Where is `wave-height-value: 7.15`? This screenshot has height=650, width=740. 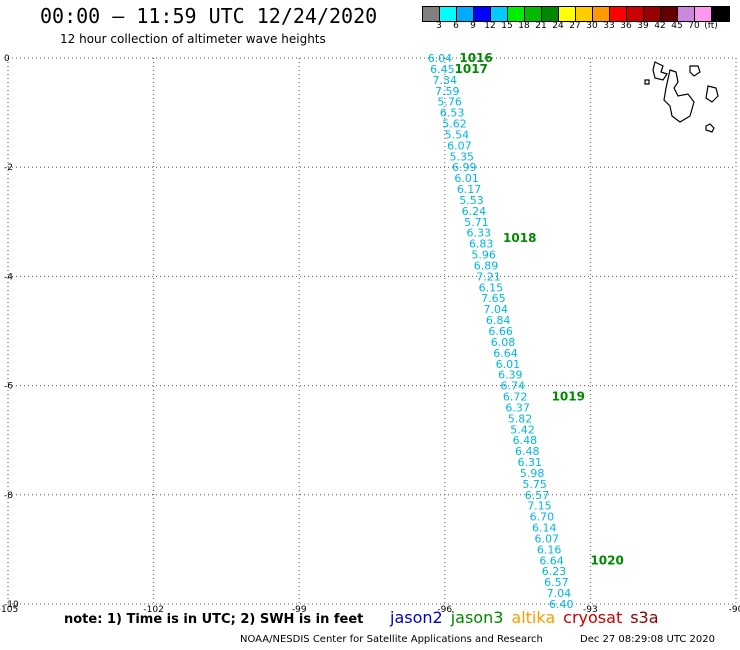 wave-height-value: 7.15 is located at coordinates (539, 506).